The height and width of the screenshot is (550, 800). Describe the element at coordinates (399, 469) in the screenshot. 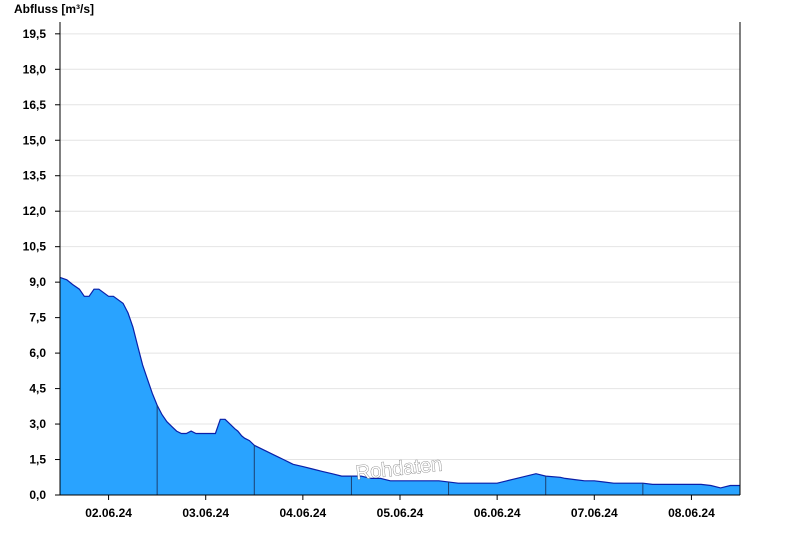

I see `watermark-label: Rohdaten` at that location.